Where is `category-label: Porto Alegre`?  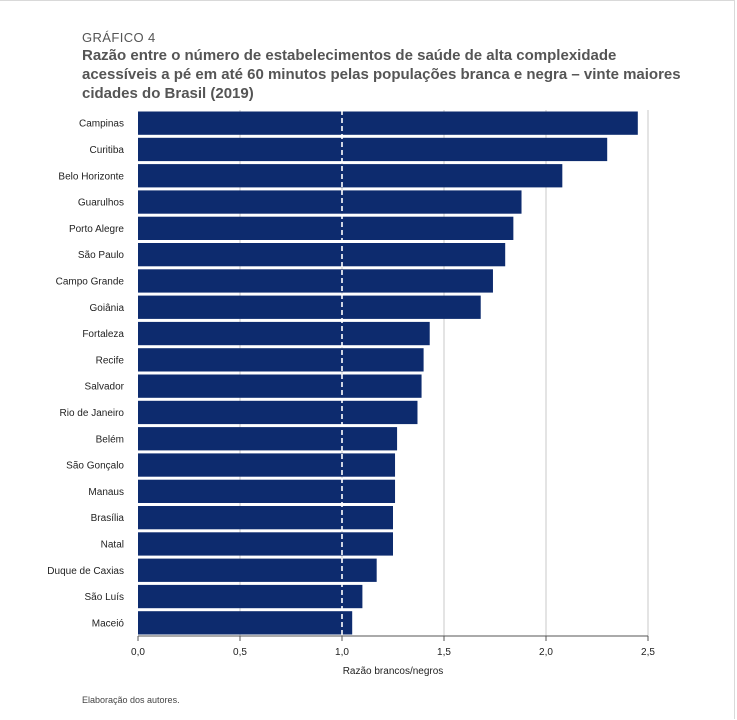
category-label: Porto Alegre is located at coordinates (96, 229).